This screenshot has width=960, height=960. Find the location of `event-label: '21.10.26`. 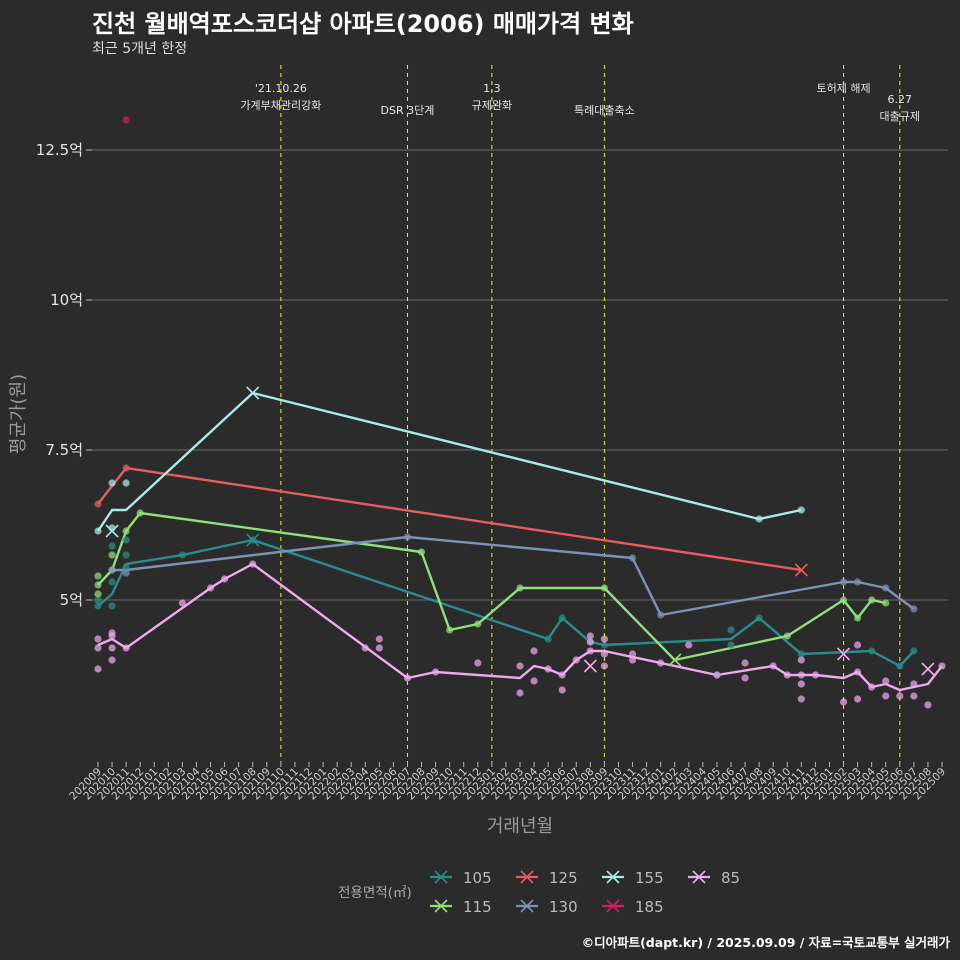

event-label: '21.10.26 is located at coordinates (281, 88).